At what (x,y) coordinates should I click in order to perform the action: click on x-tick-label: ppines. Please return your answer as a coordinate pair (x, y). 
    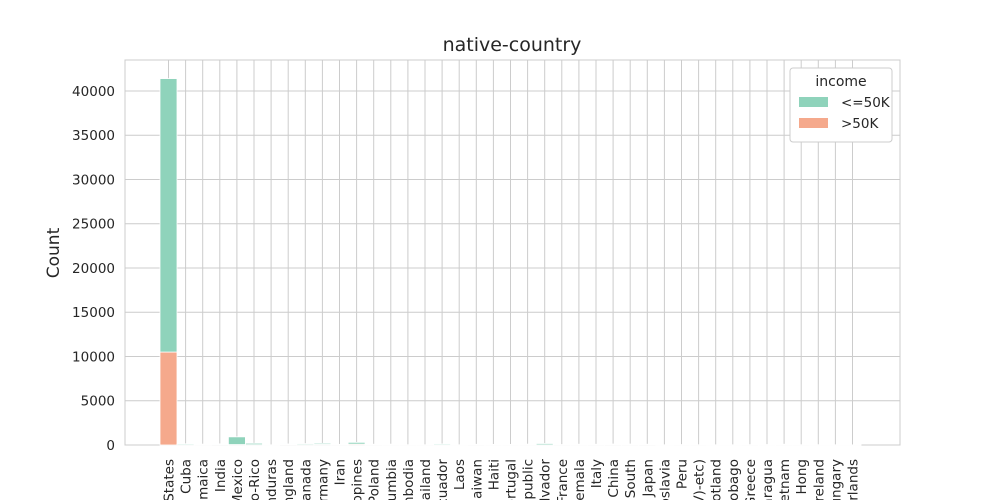
    Looking at the image, I should click on (358, 479).